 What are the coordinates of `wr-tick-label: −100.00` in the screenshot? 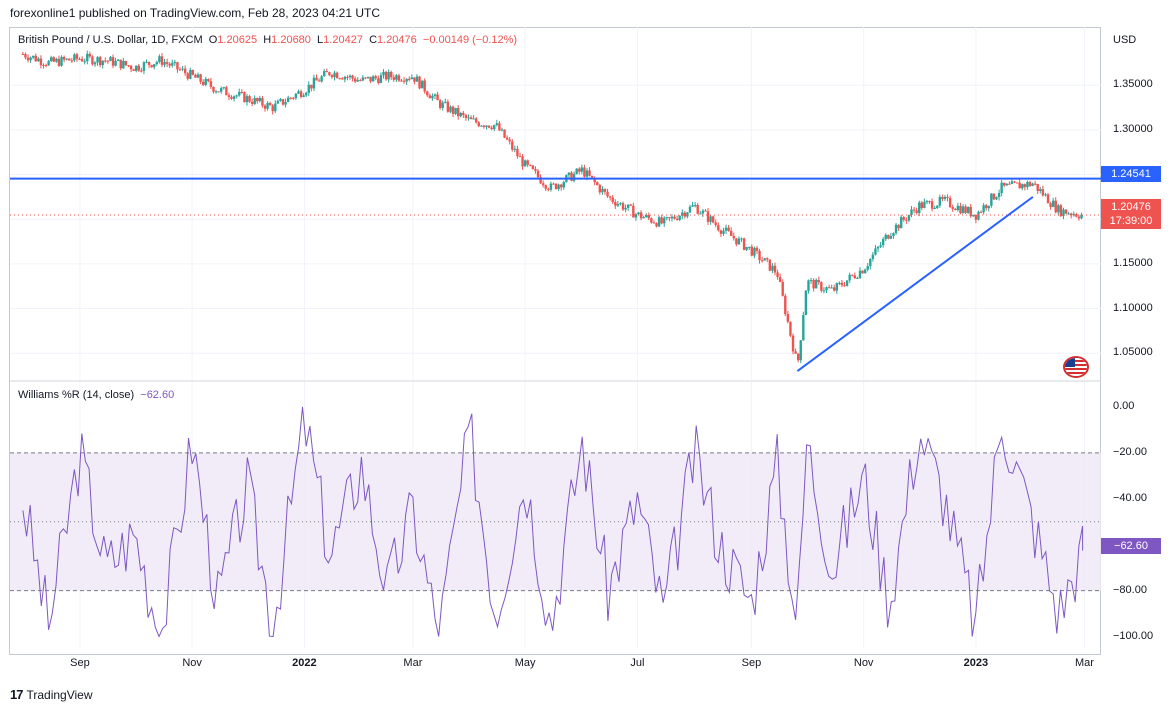 It's located at (1133, 635).